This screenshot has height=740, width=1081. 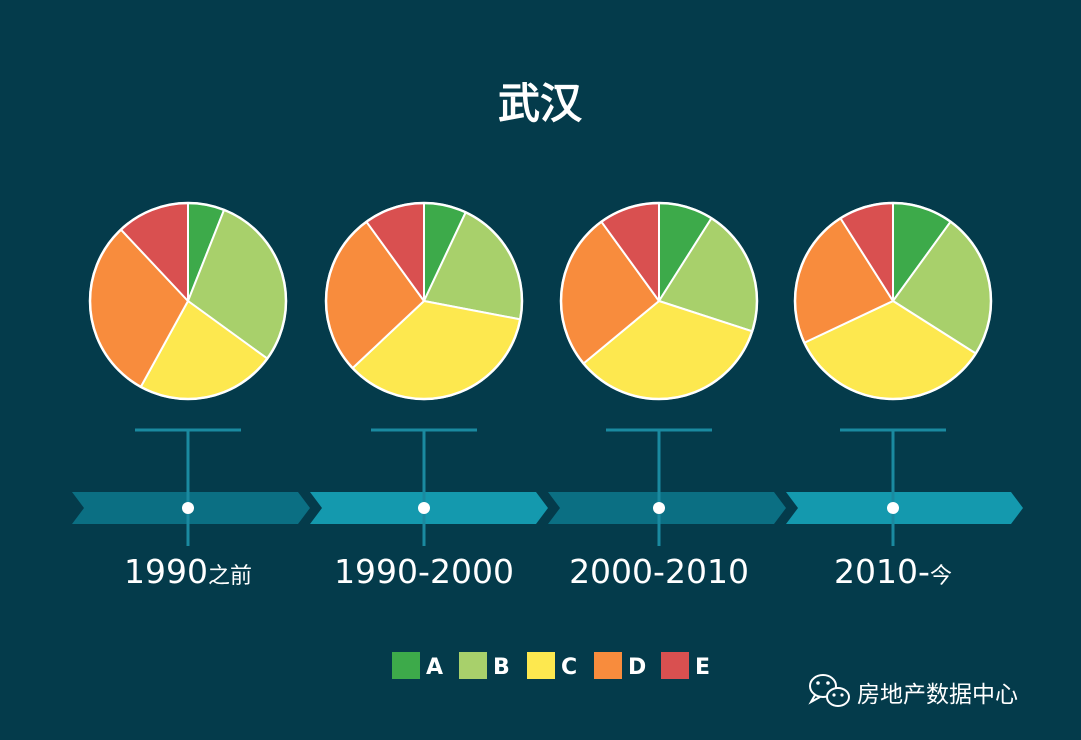 I want to click on legend-label-b: B, so click(x=501, y=667).